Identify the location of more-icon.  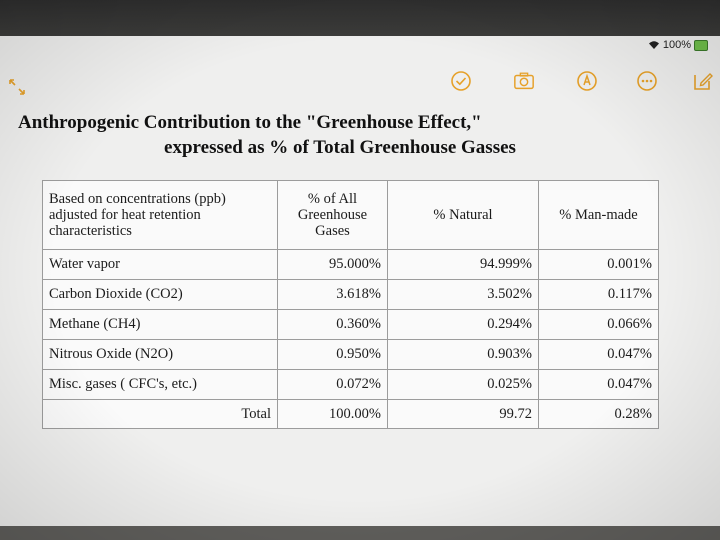
(647, 81).